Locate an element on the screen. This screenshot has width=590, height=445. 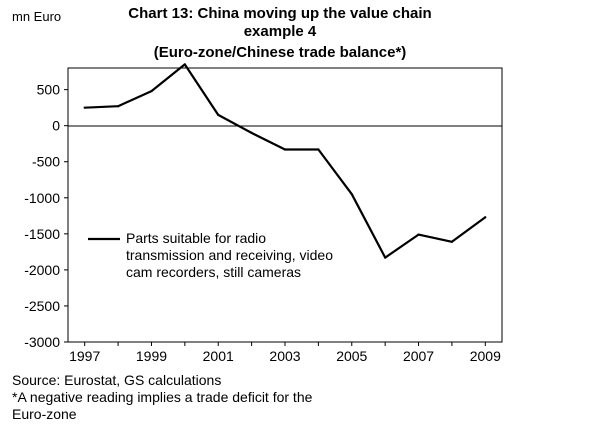
y-tick-label: -3000 is located at coordinates (42, 342).